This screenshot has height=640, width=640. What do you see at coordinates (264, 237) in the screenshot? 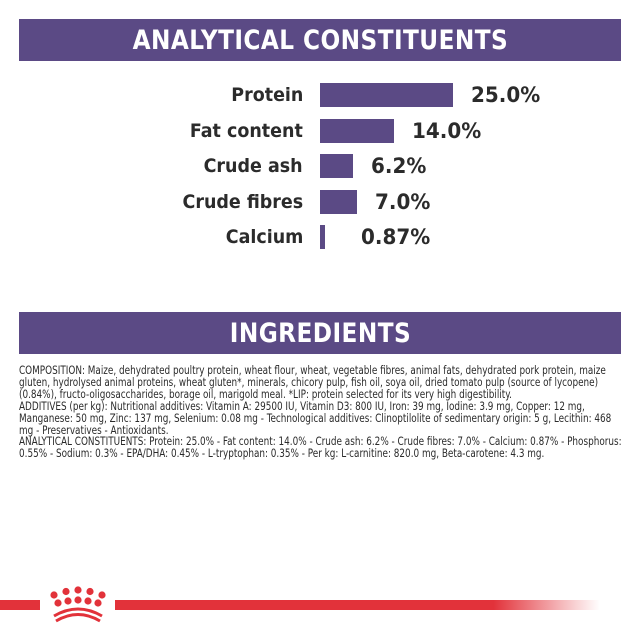
I see `constituent-label: Calcium` at bounding box center [264, 237].